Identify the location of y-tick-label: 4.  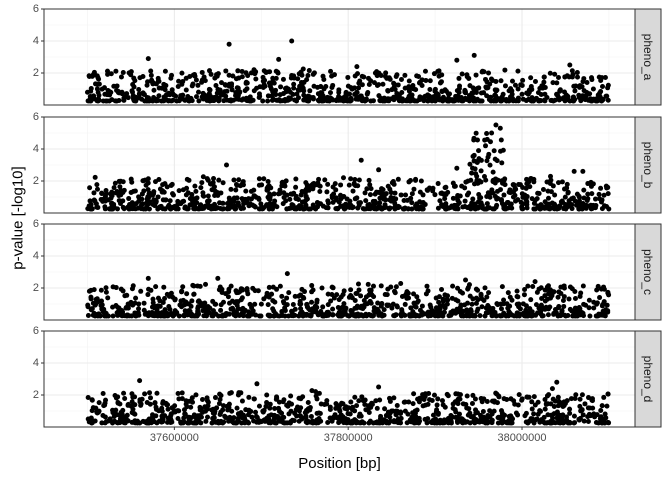
(36, 363).